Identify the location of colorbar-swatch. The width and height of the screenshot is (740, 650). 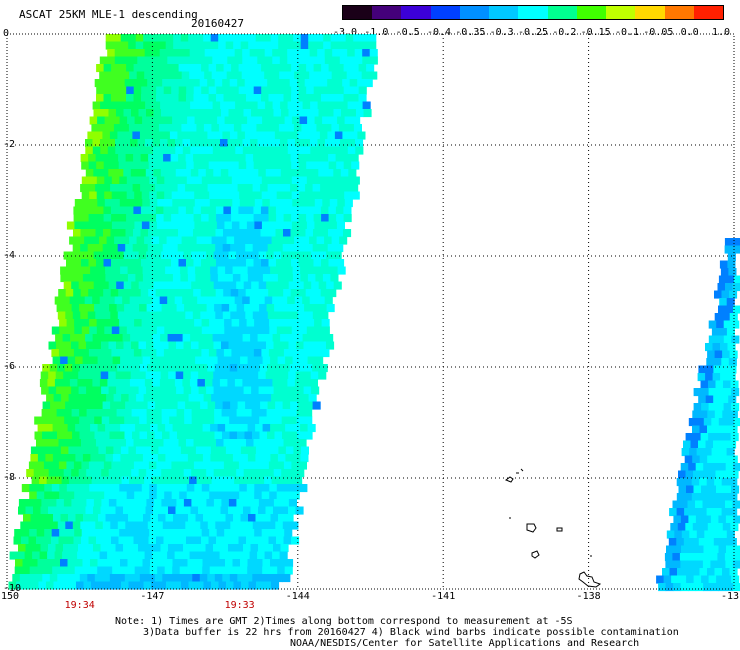
(474, 12).